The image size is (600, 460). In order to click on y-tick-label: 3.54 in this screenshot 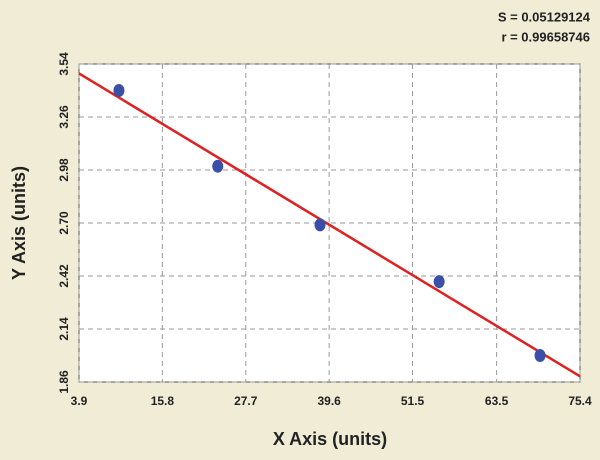, I will do `click(64, 64)`.